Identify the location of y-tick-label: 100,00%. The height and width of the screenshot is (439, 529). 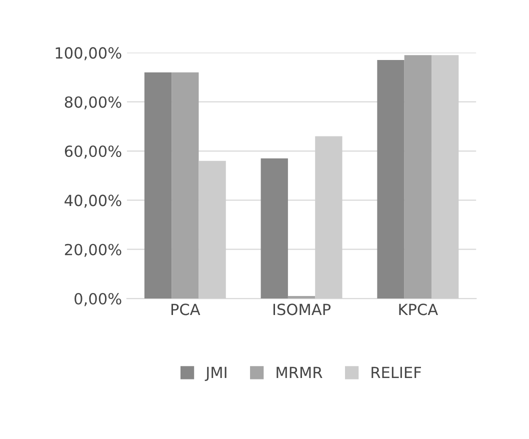
(89, 53).